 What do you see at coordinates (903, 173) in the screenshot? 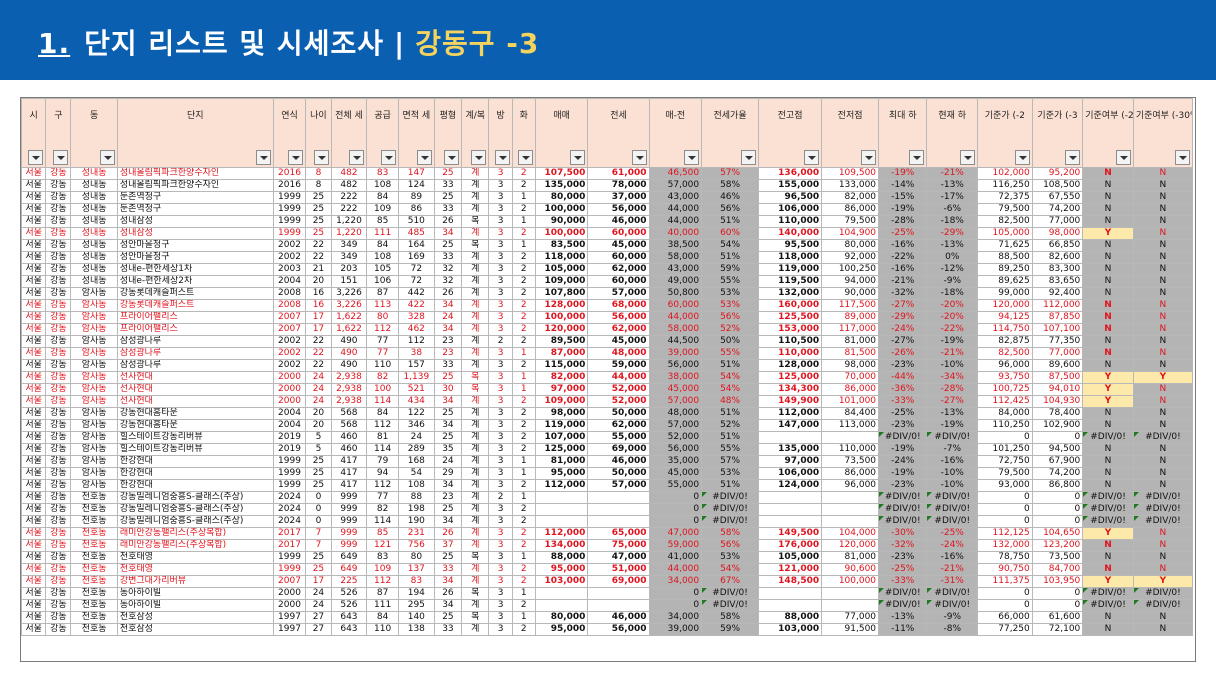
I see `cell-maxdrop: -19%` at bounding box center [903, 173].